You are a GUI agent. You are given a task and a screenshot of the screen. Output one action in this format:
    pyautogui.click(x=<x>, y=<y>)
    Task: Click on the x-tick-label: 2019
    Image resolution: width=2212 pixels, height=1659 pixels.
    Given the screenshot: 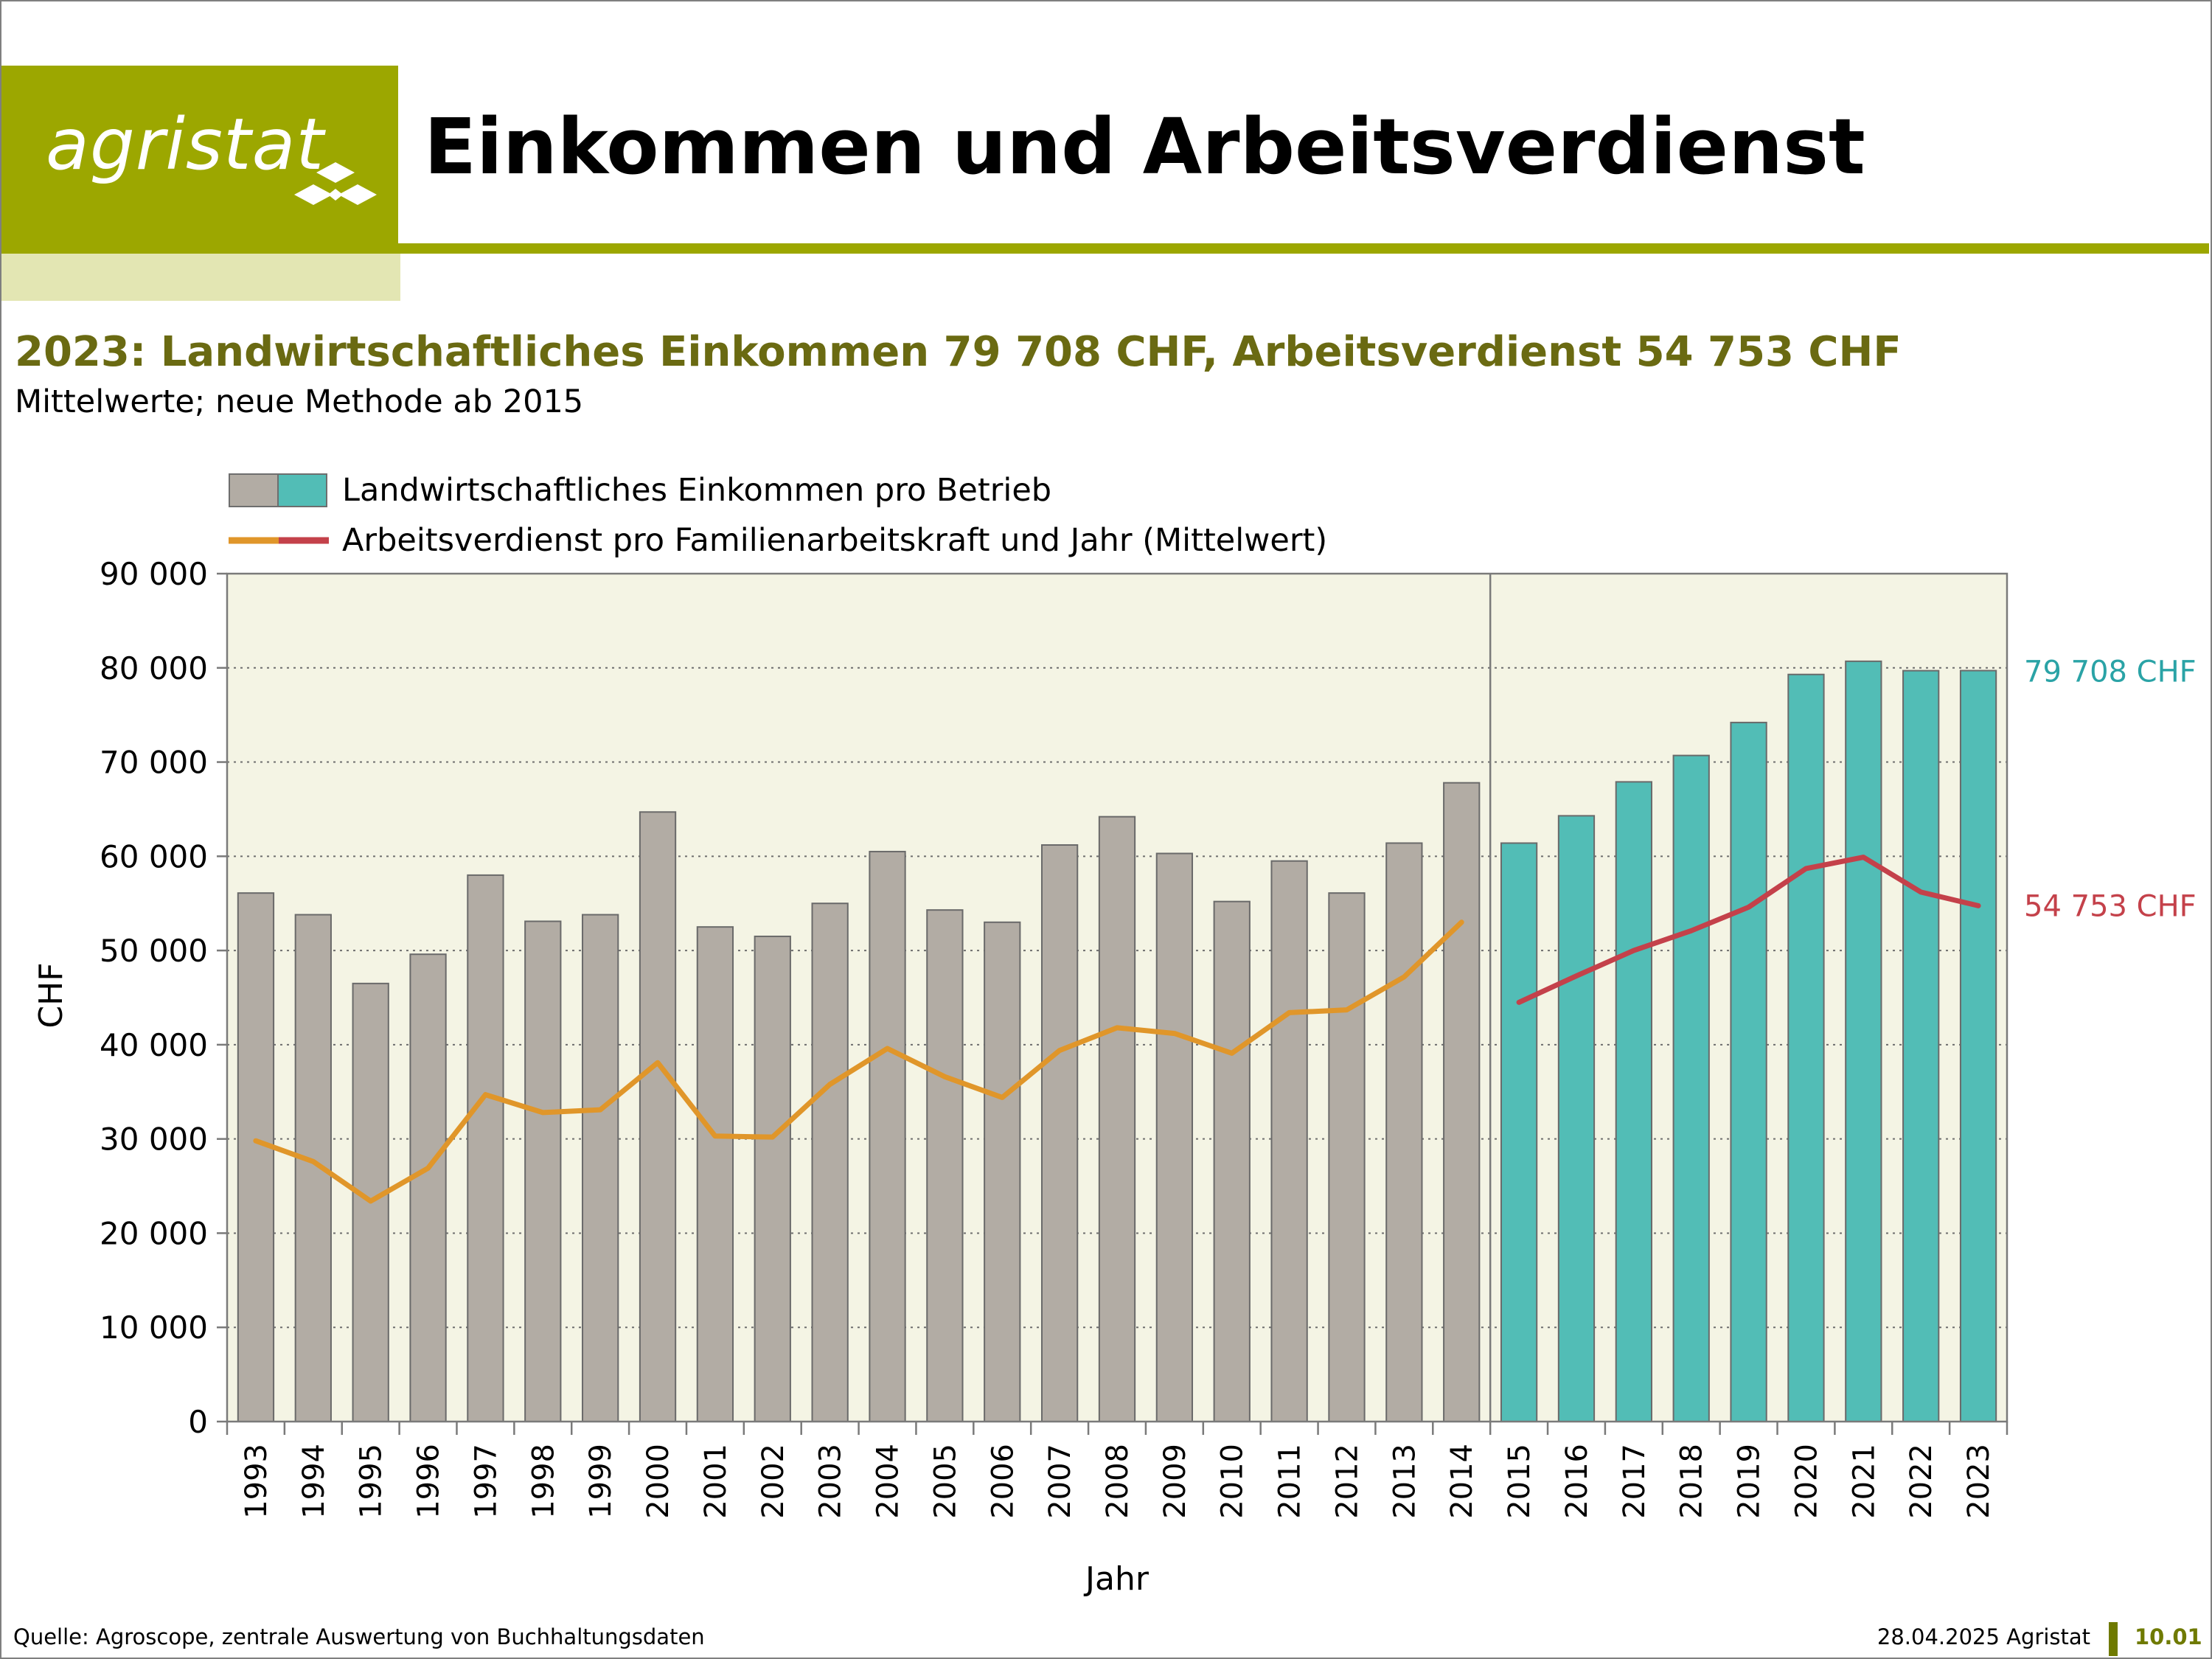 What is the action you would take?
    pyautogui.click(x=1750, y=1481)
    